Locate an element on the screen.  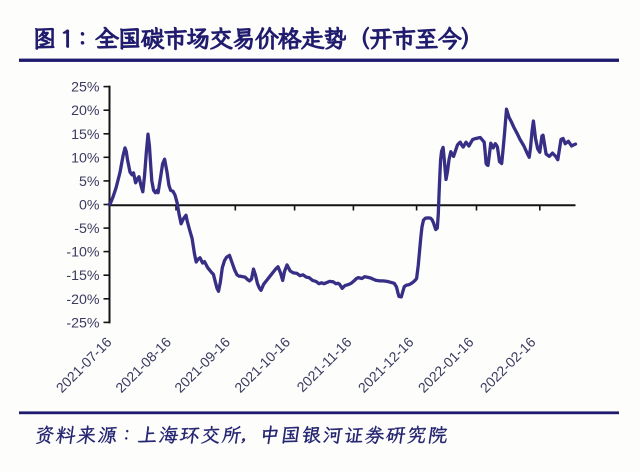
svg-text: -25% is located at coordinates (83, 323).